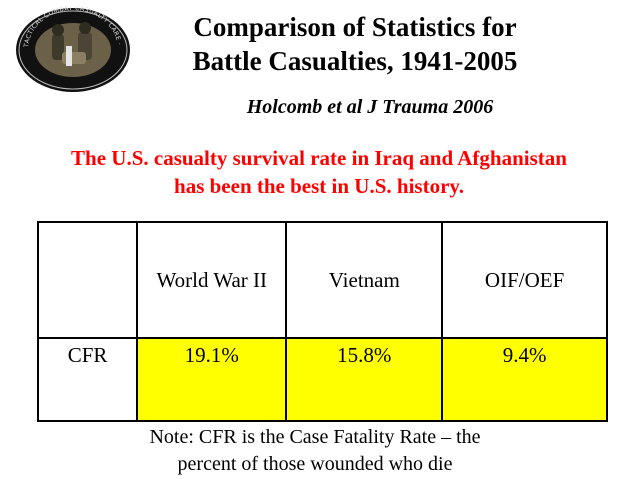 This screenshot has height=479, width=638. Describe the element at coordinates (87, 379) in the screenshot. I see `table-row-label: CFR` at that location.